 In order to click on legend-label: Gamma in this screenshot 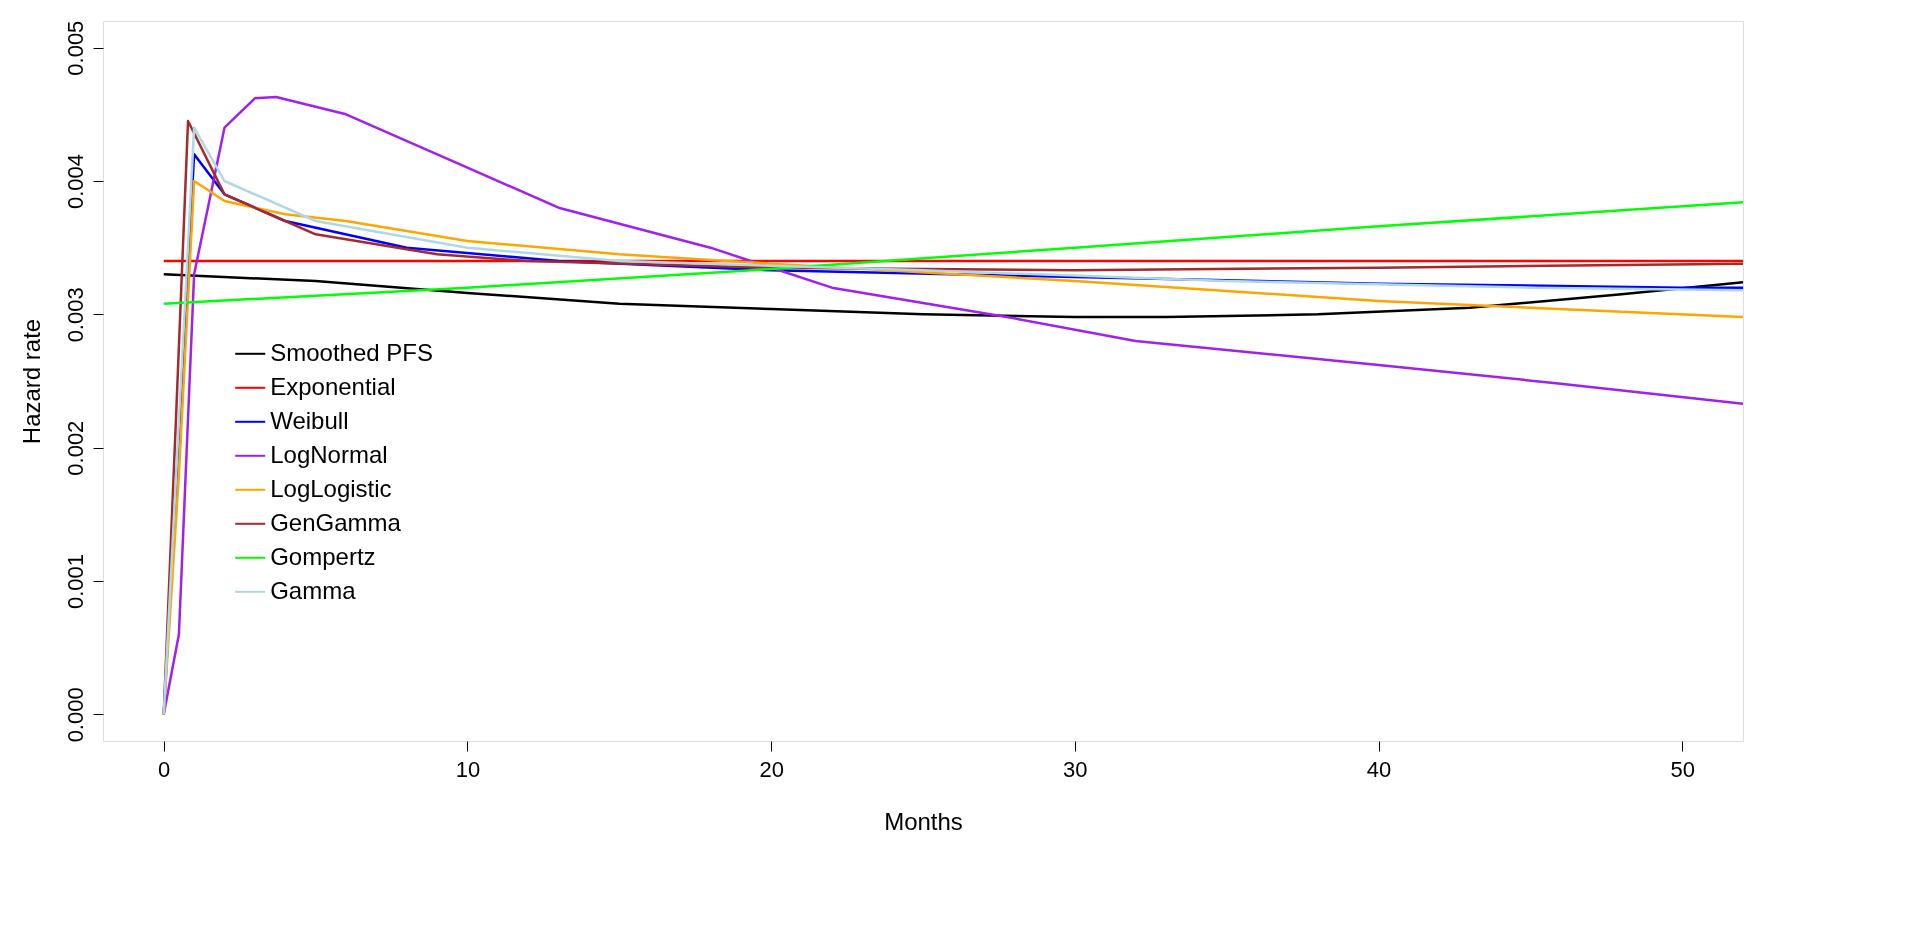, I will do `click(313, 590)`.